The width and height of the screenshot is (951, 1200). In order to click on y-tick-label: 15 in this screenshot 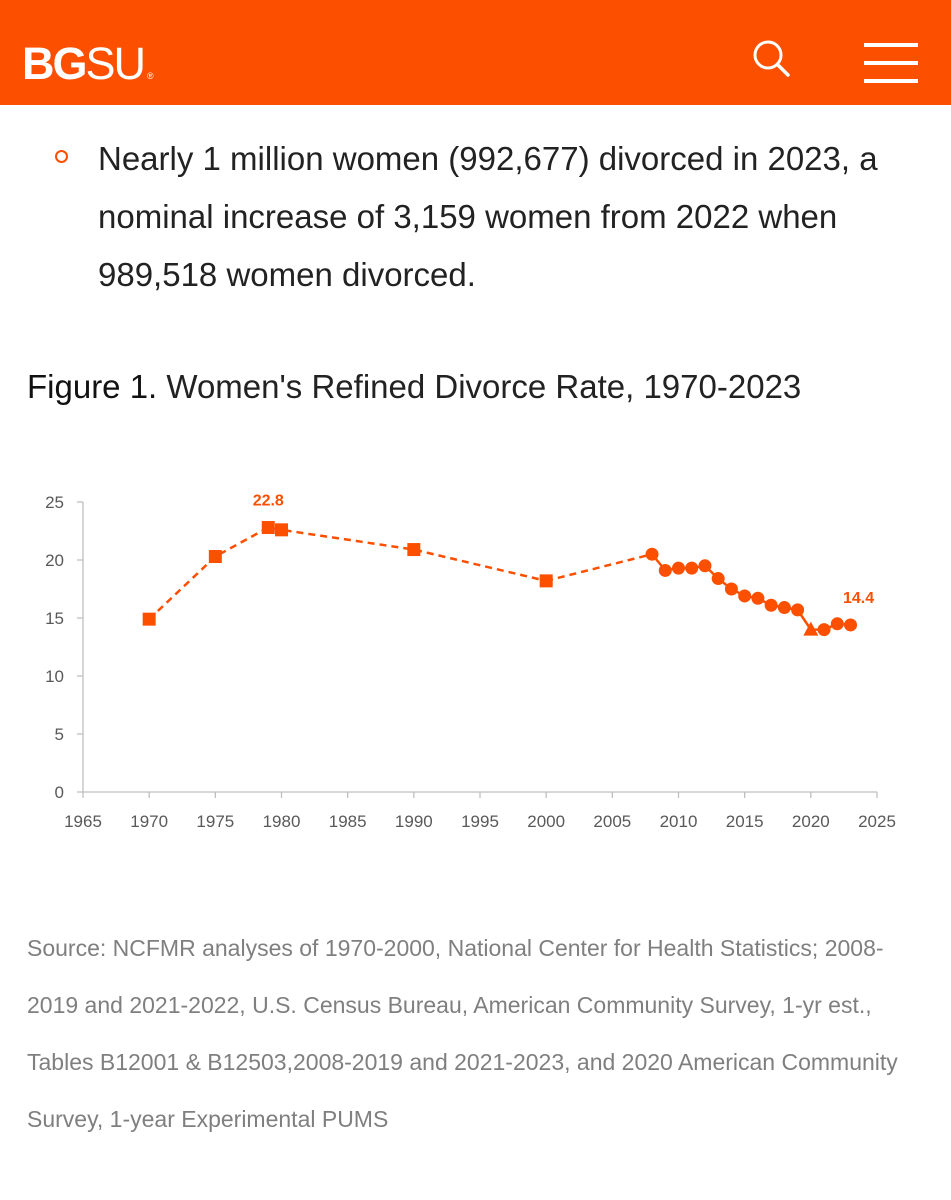, I will do `click(54, 618)`.